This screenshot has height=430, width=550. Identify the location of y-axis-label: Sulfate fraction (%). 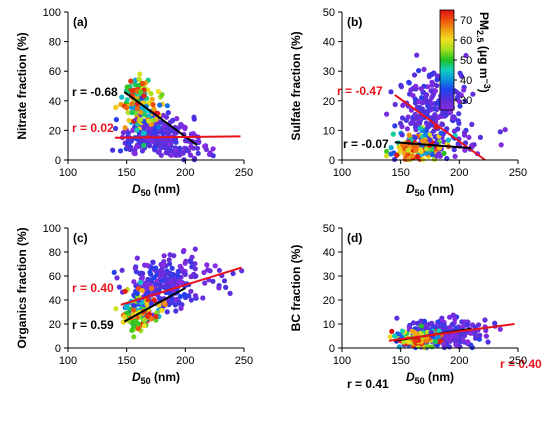
(296, 85).